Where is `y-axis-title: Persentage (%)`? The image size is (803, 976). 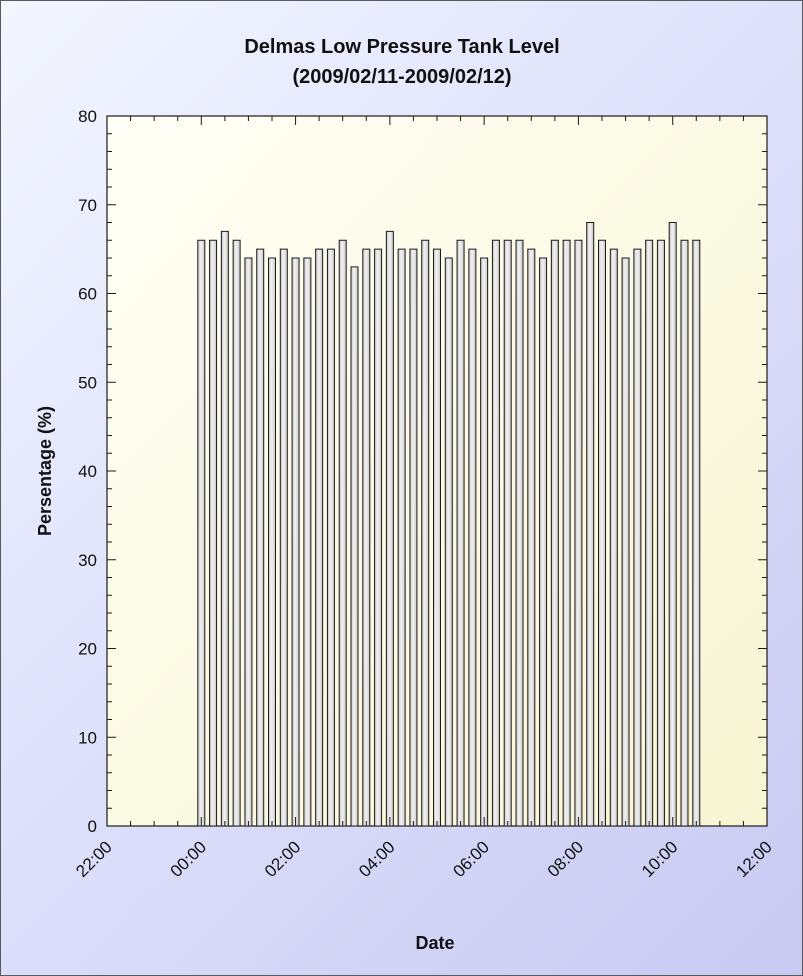 y-axis-title: Persentage (%) is located at coordinates (45, 471).